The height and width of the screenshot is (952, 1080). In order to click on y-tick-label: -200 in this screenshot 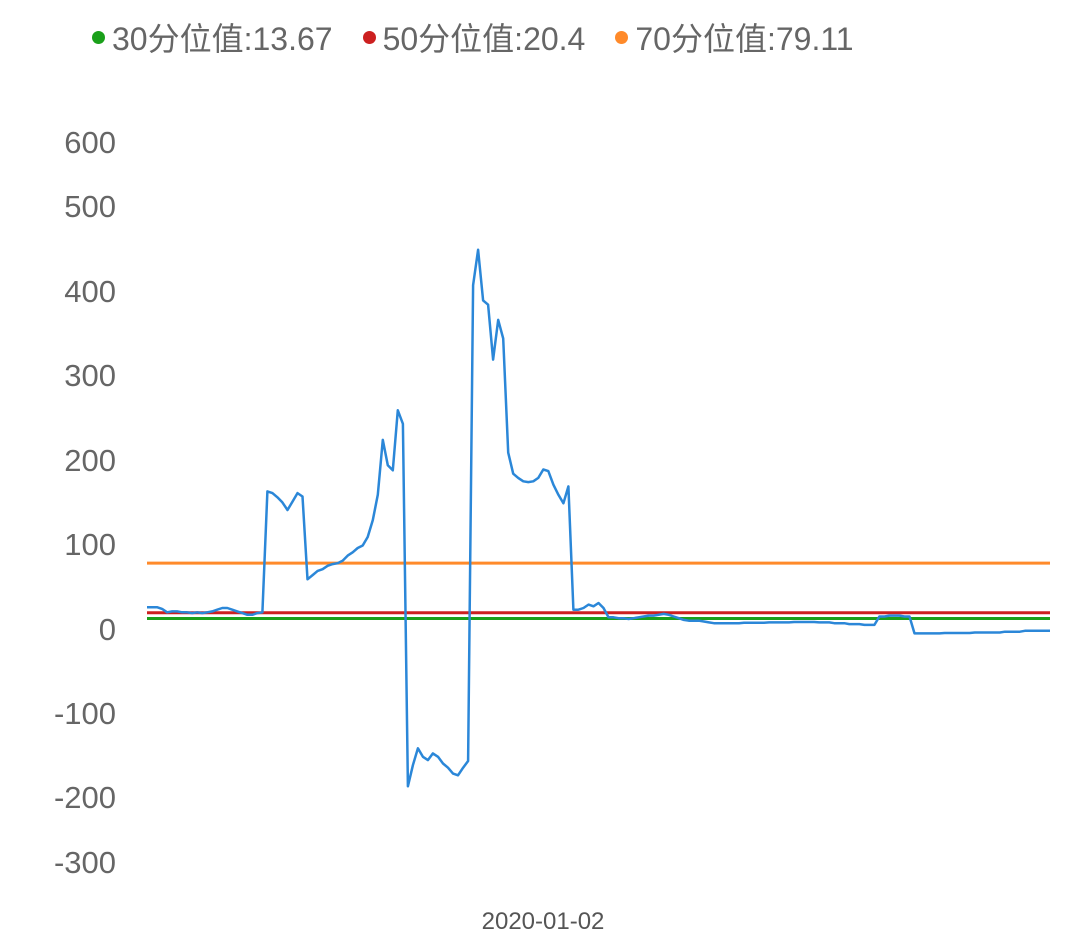, I will do `click(84, 797)`.